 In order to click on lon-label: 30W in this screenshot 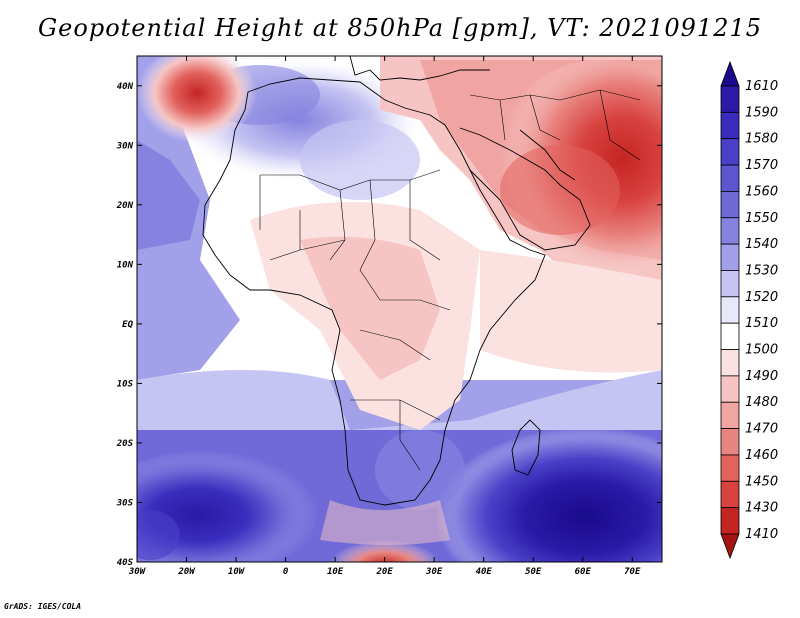, I will do `click(137, 572)`.